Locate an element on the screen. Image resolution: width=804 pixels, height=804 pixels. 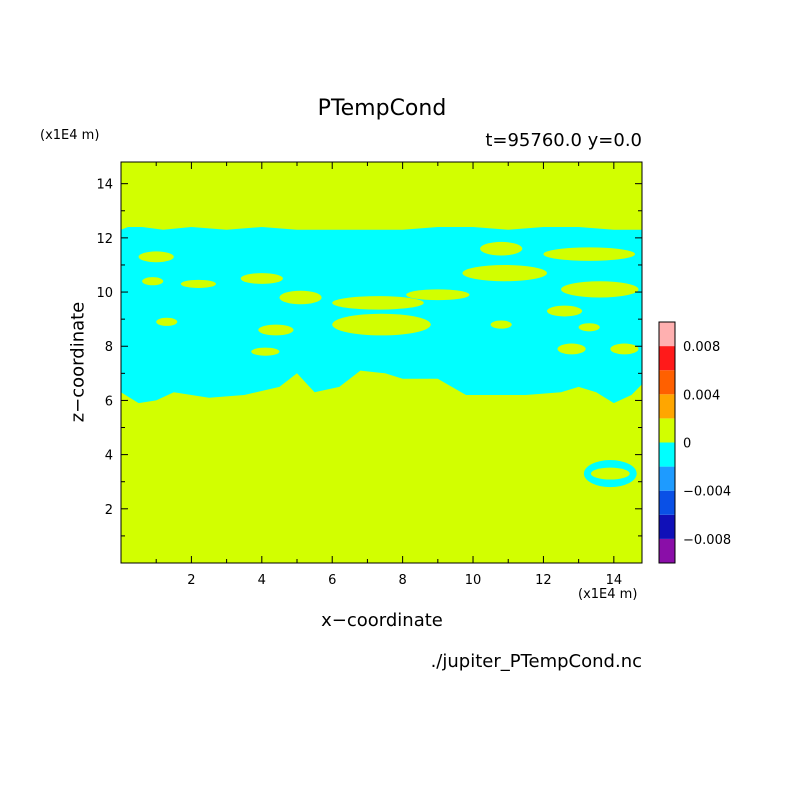
y-tick-label: 12 is located at coordinates (104, 239).